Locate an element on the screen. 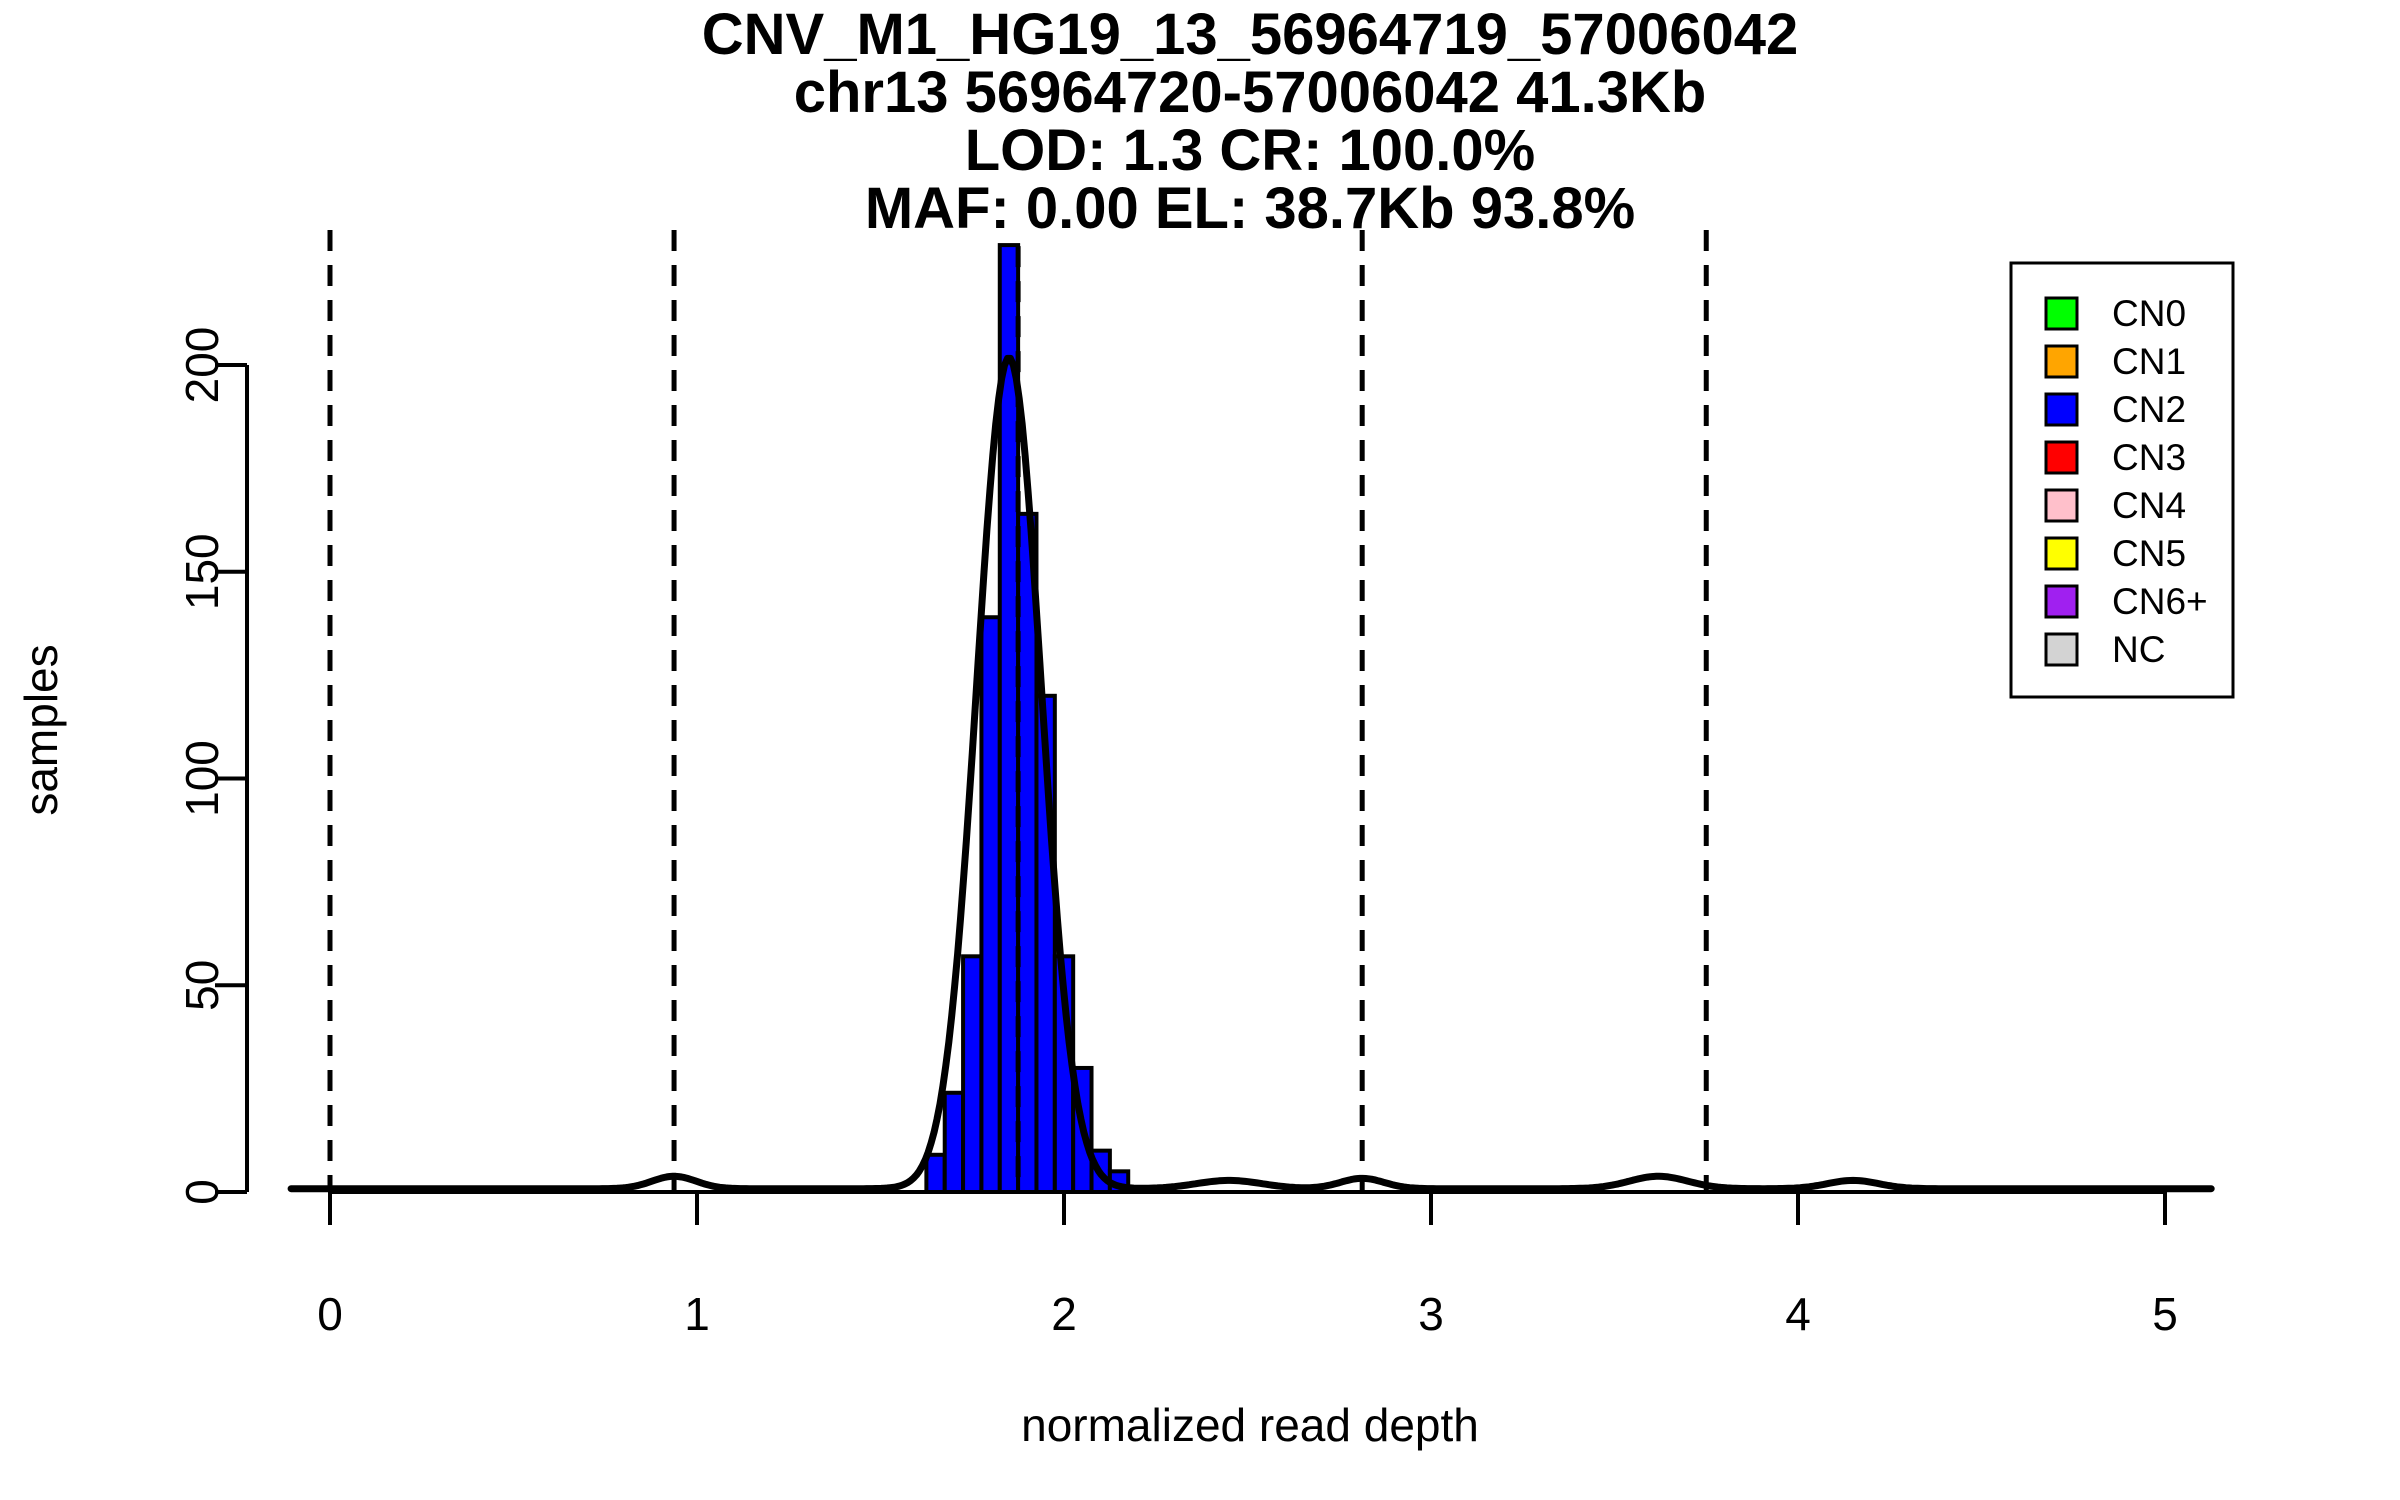 Image resolution: width=2400 pixels, height=1500 pixels. legend-label-CN2: CN2 is located at coordinates (2149, 409).